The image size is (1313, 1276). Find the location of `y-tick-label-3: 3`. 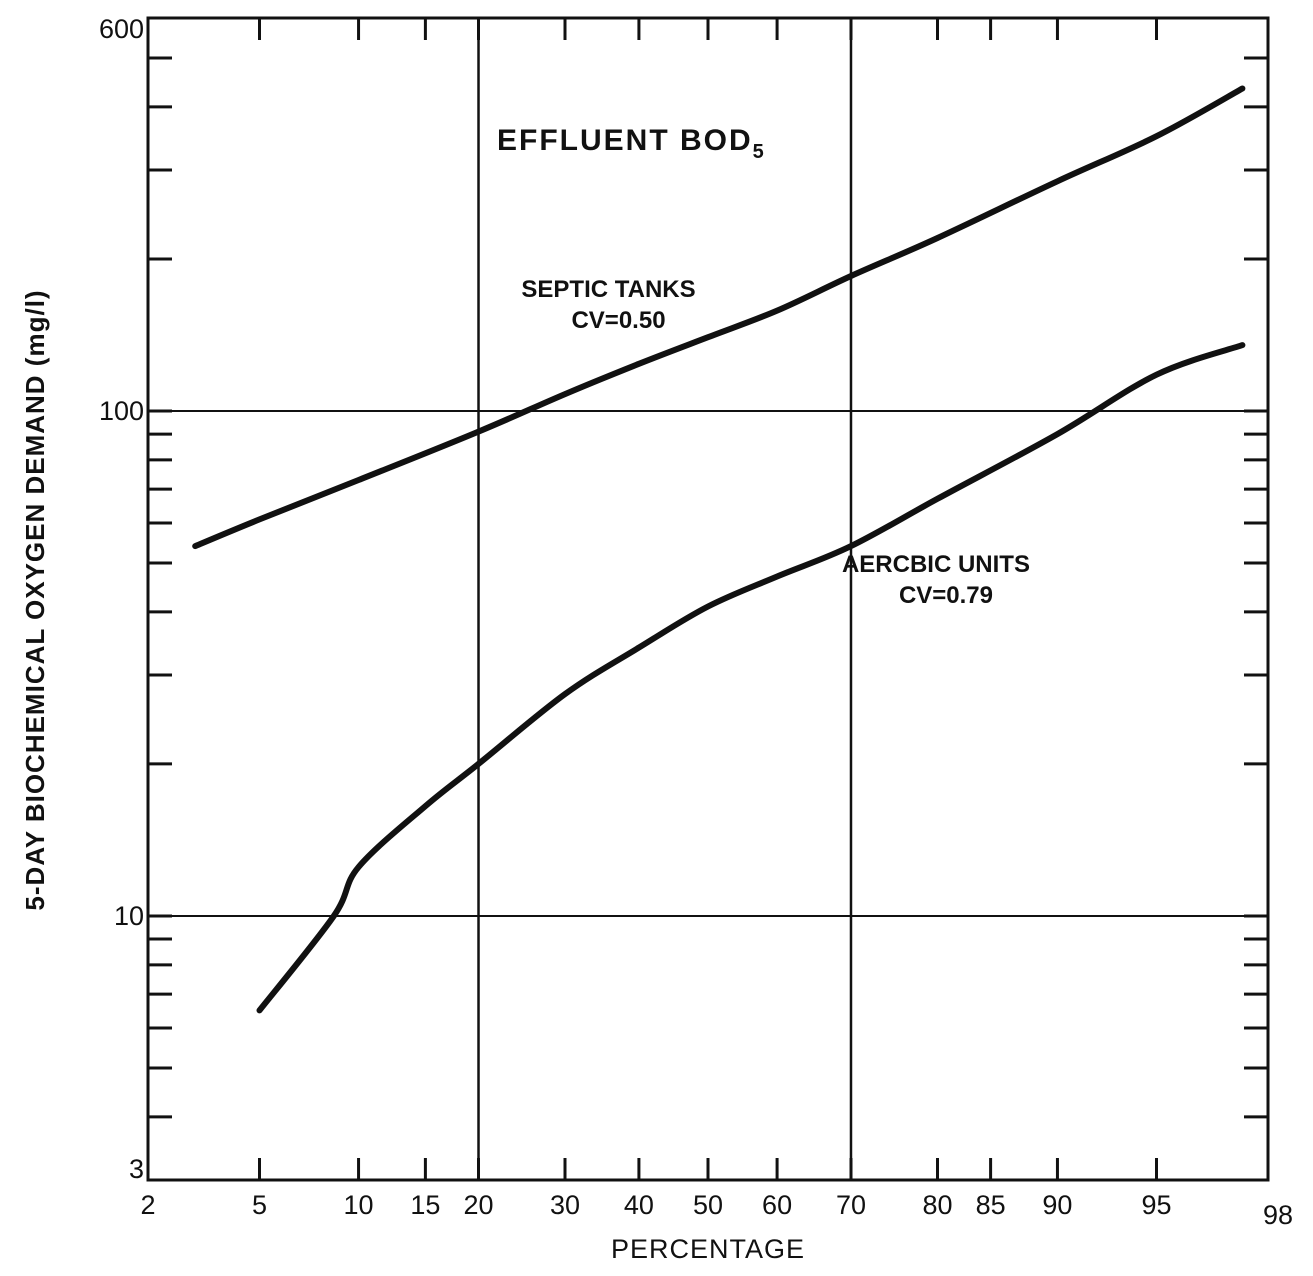

y-tick-label-3: 3 is located at coordinates (136, 1169).